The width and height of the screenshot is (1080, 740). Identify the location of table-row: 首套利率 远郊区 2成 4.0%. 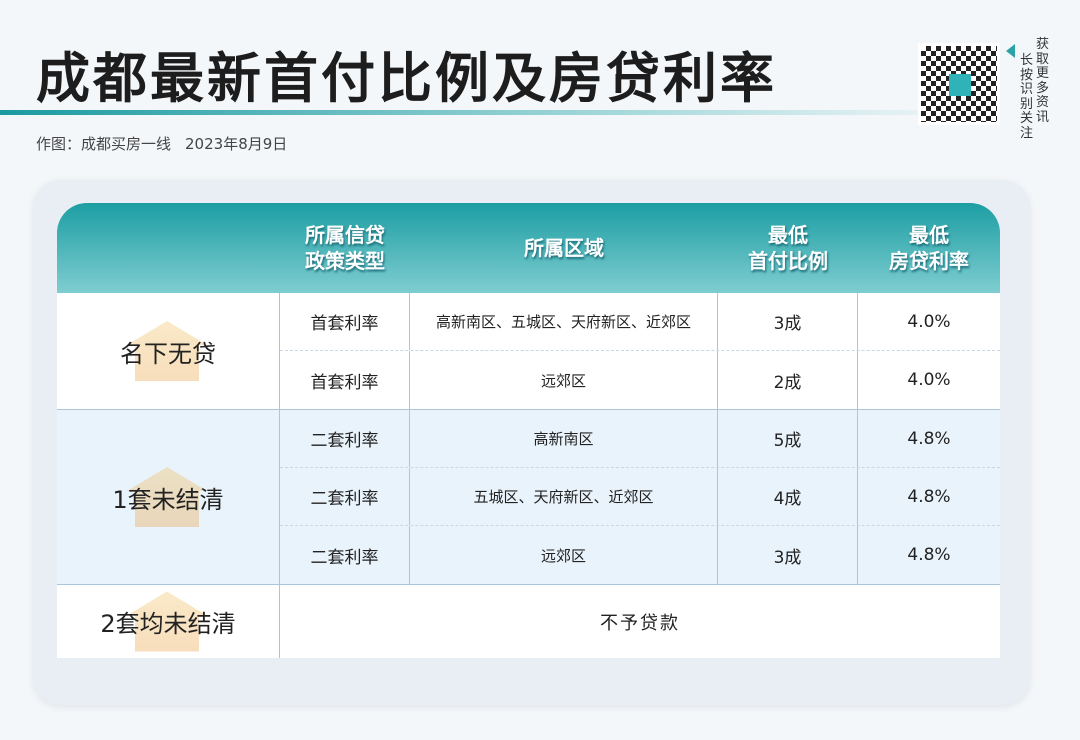
(640, 380).